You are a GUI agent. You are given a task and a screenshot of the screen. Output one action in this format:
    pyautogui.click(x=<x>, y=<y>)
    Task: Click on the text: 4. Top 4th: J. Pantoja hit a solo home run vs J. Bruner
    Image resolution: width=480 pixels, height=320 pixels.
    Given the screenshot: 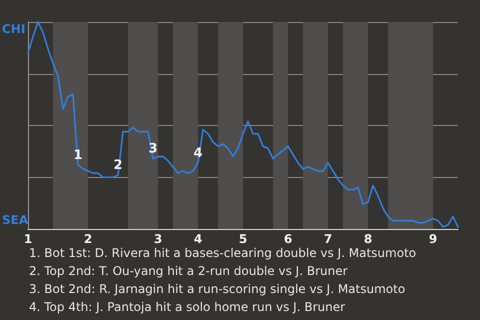 What is the action you would take?
    pyautogui.click(x=187, y=307)
    